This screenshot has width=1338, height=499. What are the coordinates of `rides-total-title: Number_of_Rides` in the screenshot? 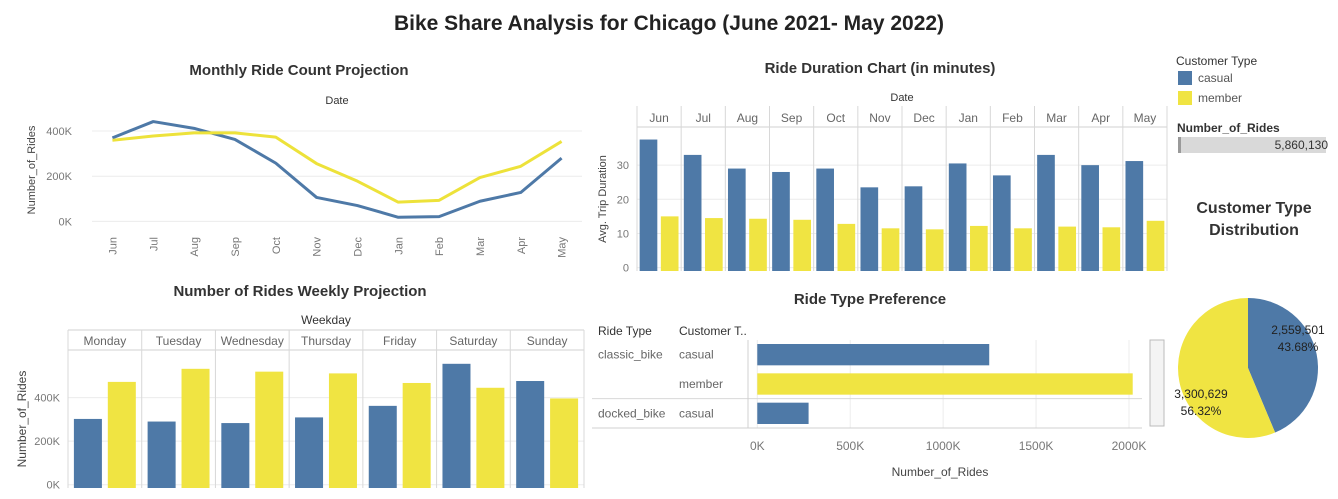 It's located at (1228, 128).